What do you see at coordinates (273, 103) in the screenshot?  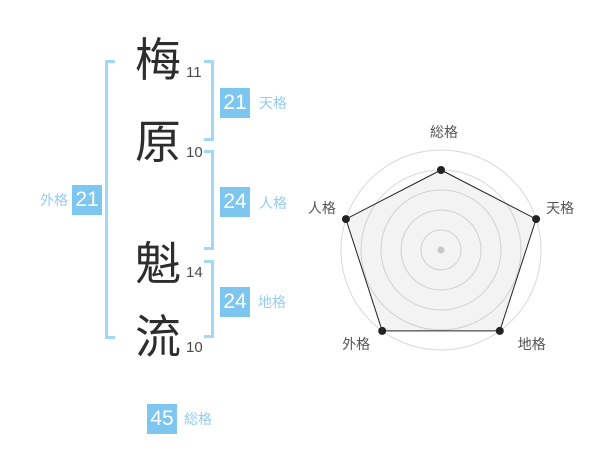 I see `tenkaku-label: 天格` at bounding box center [273, 103].